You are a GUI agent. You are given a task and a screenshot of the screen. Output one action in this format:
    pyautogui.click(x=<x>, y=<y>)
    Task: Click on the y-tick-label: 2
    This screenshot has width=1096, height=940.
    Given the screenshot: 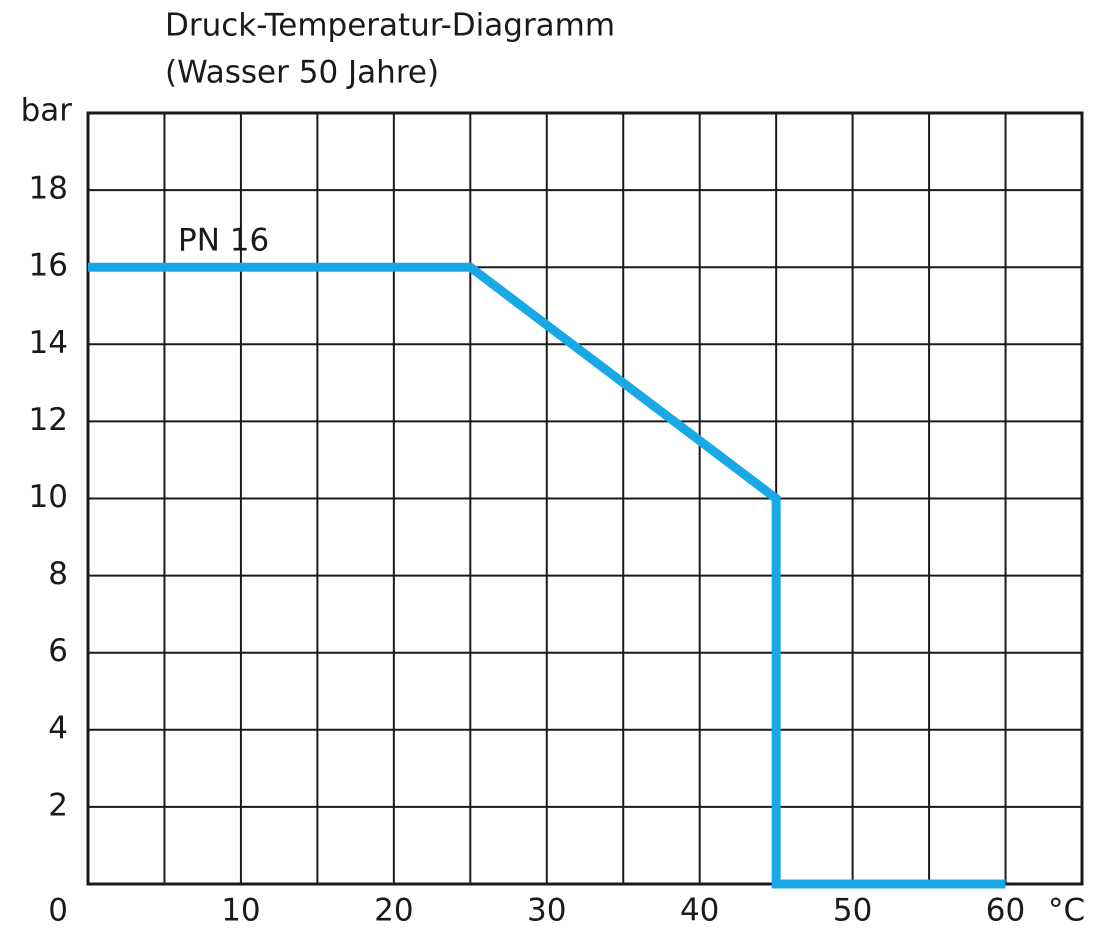 What is the action you would take?
    pyautogui.click(x=58, y=805)
    